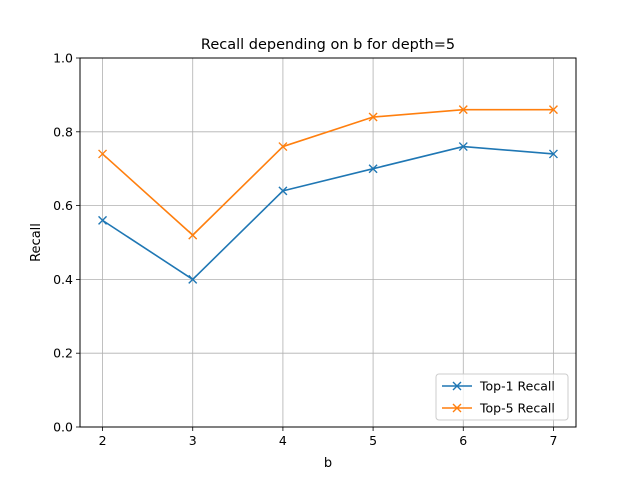  I want to click on legend: Top-1 Recall Top-5 Recall, so click(502, 397).